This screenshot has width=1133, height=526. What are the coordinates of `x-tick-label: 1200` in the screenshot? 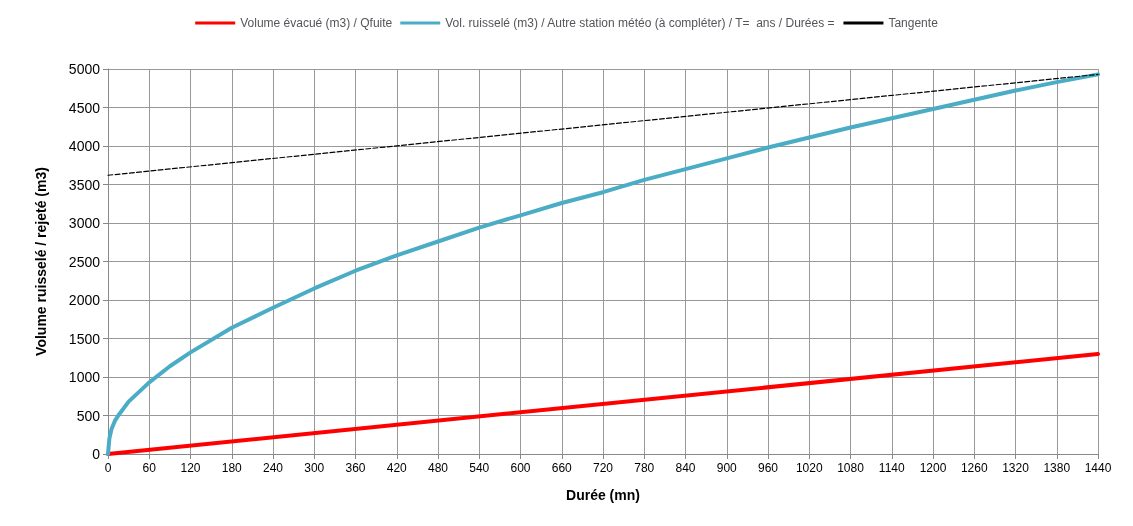 It's located at (933, 468).